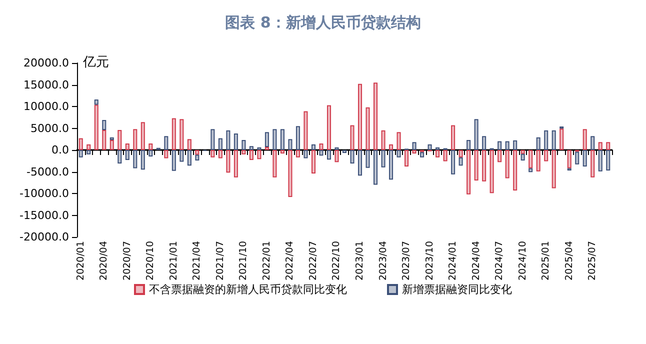  Describe the element at coordinates (47, 171) in the screenshot. I see `y-tick-label: -5000.0` at that location.